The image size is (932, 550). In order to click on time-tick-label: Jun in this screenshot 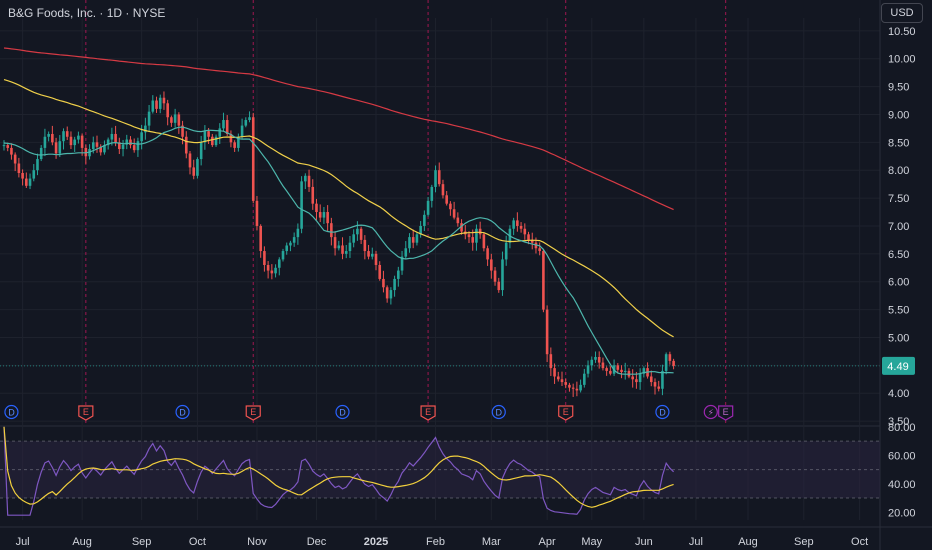, I will do `click(644, 542)`.